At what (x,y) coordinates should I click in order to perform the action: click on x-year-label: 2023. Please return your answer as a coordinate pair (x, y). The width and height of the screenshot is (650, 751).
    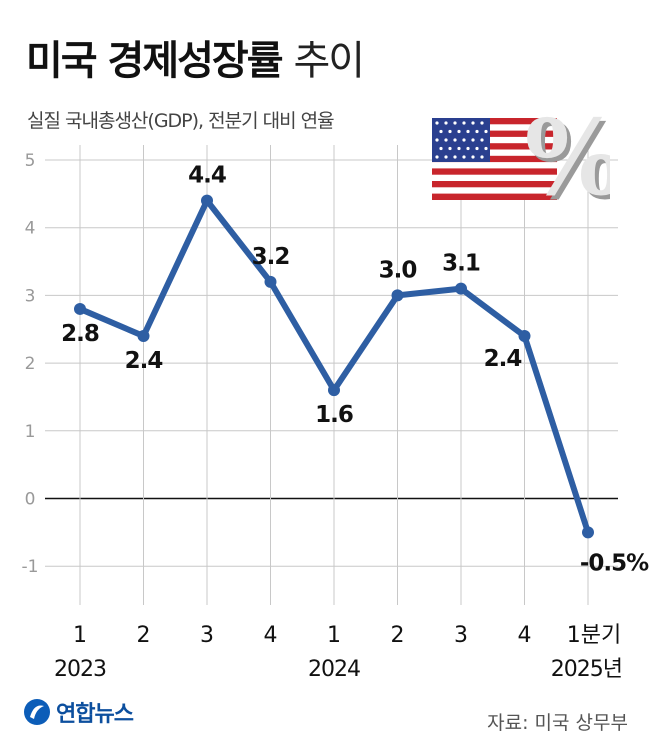
    Looking at the image, I should click on (80, 669).